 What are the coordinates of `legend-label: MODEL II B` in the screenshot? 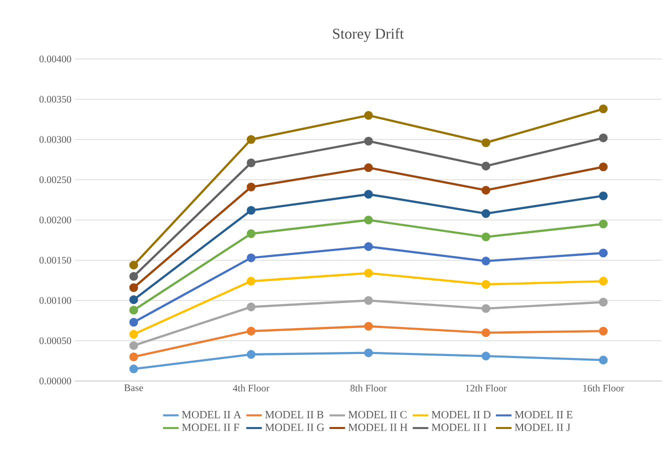 It's located at (294, 414).